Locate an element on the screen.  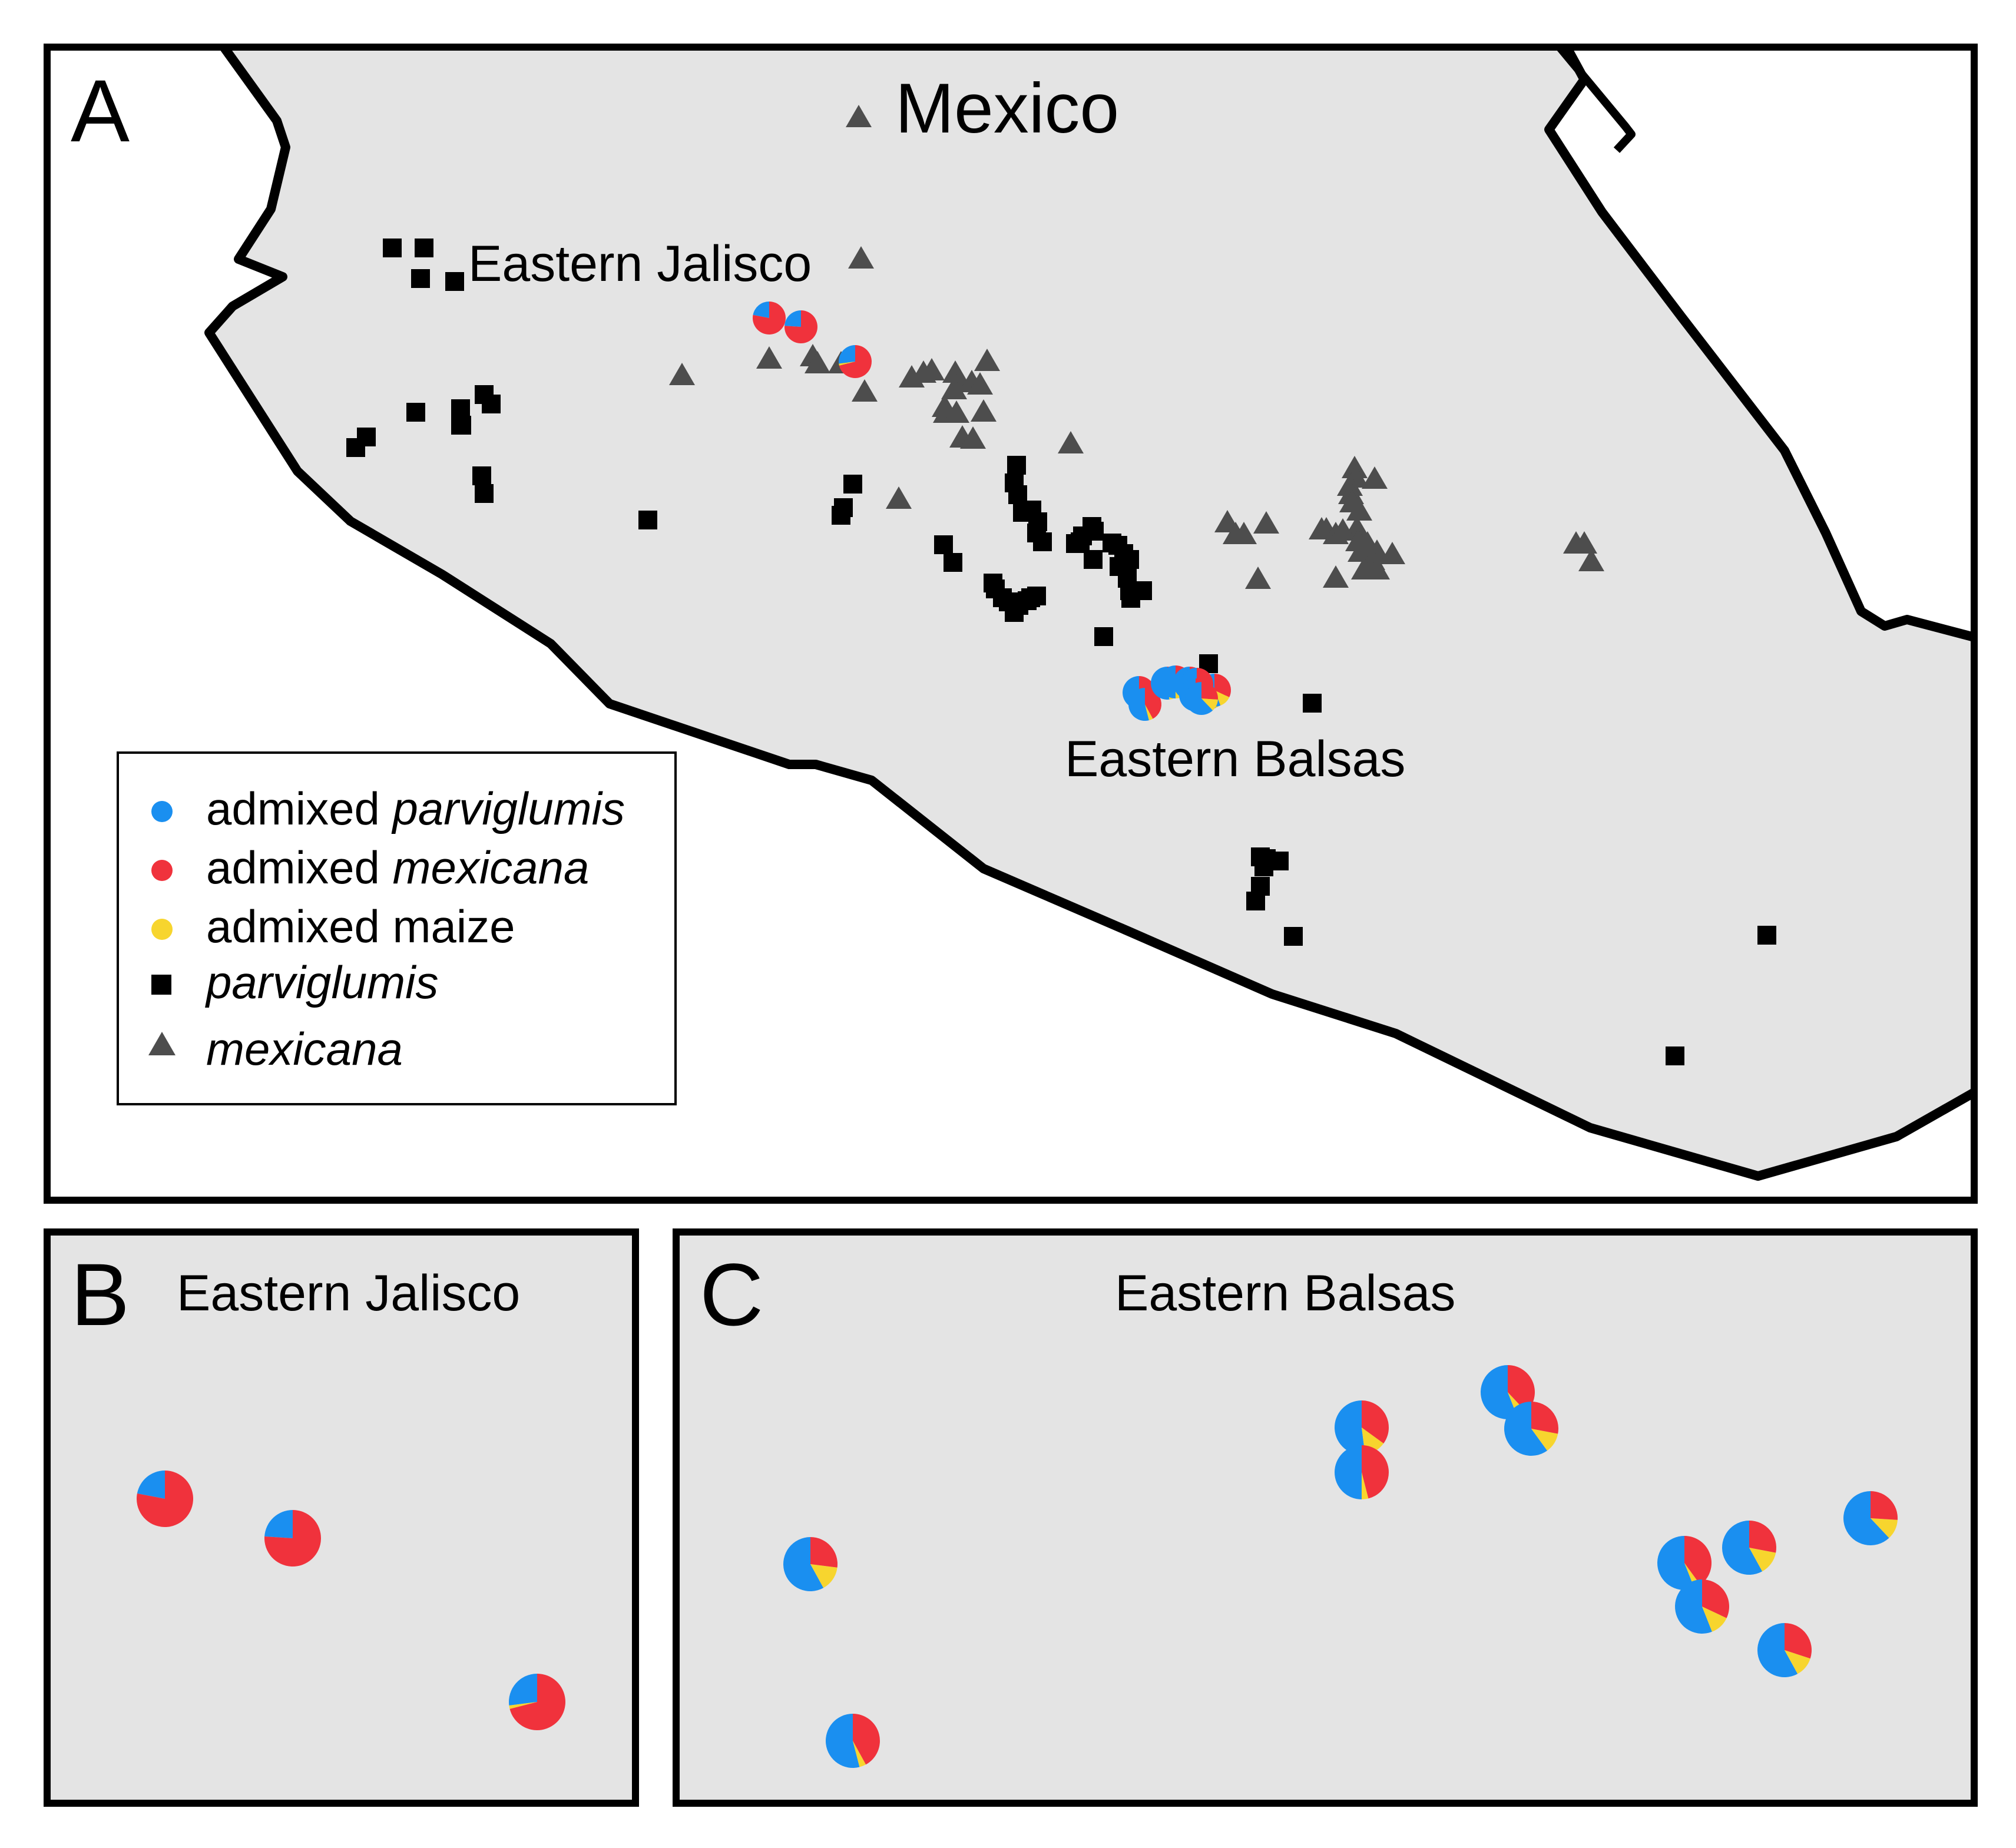
admixed-sites-jalisco-overview is located at coordinates (813, 340).